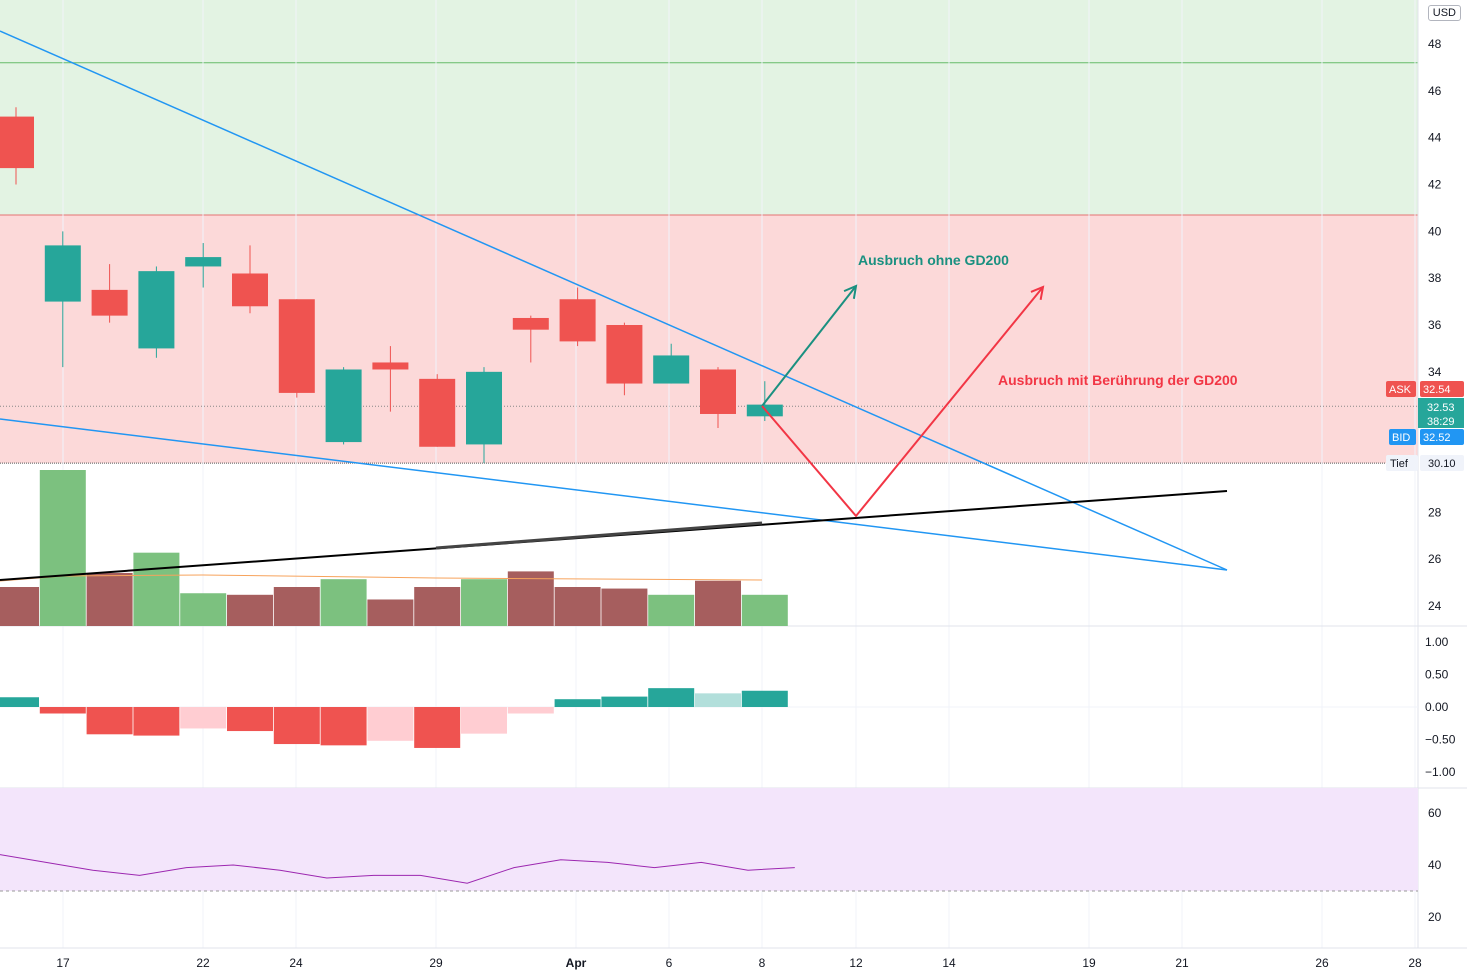 This screenshot has width=1467, height=979. I want to click on gd200-highlight, so click(599, 535).